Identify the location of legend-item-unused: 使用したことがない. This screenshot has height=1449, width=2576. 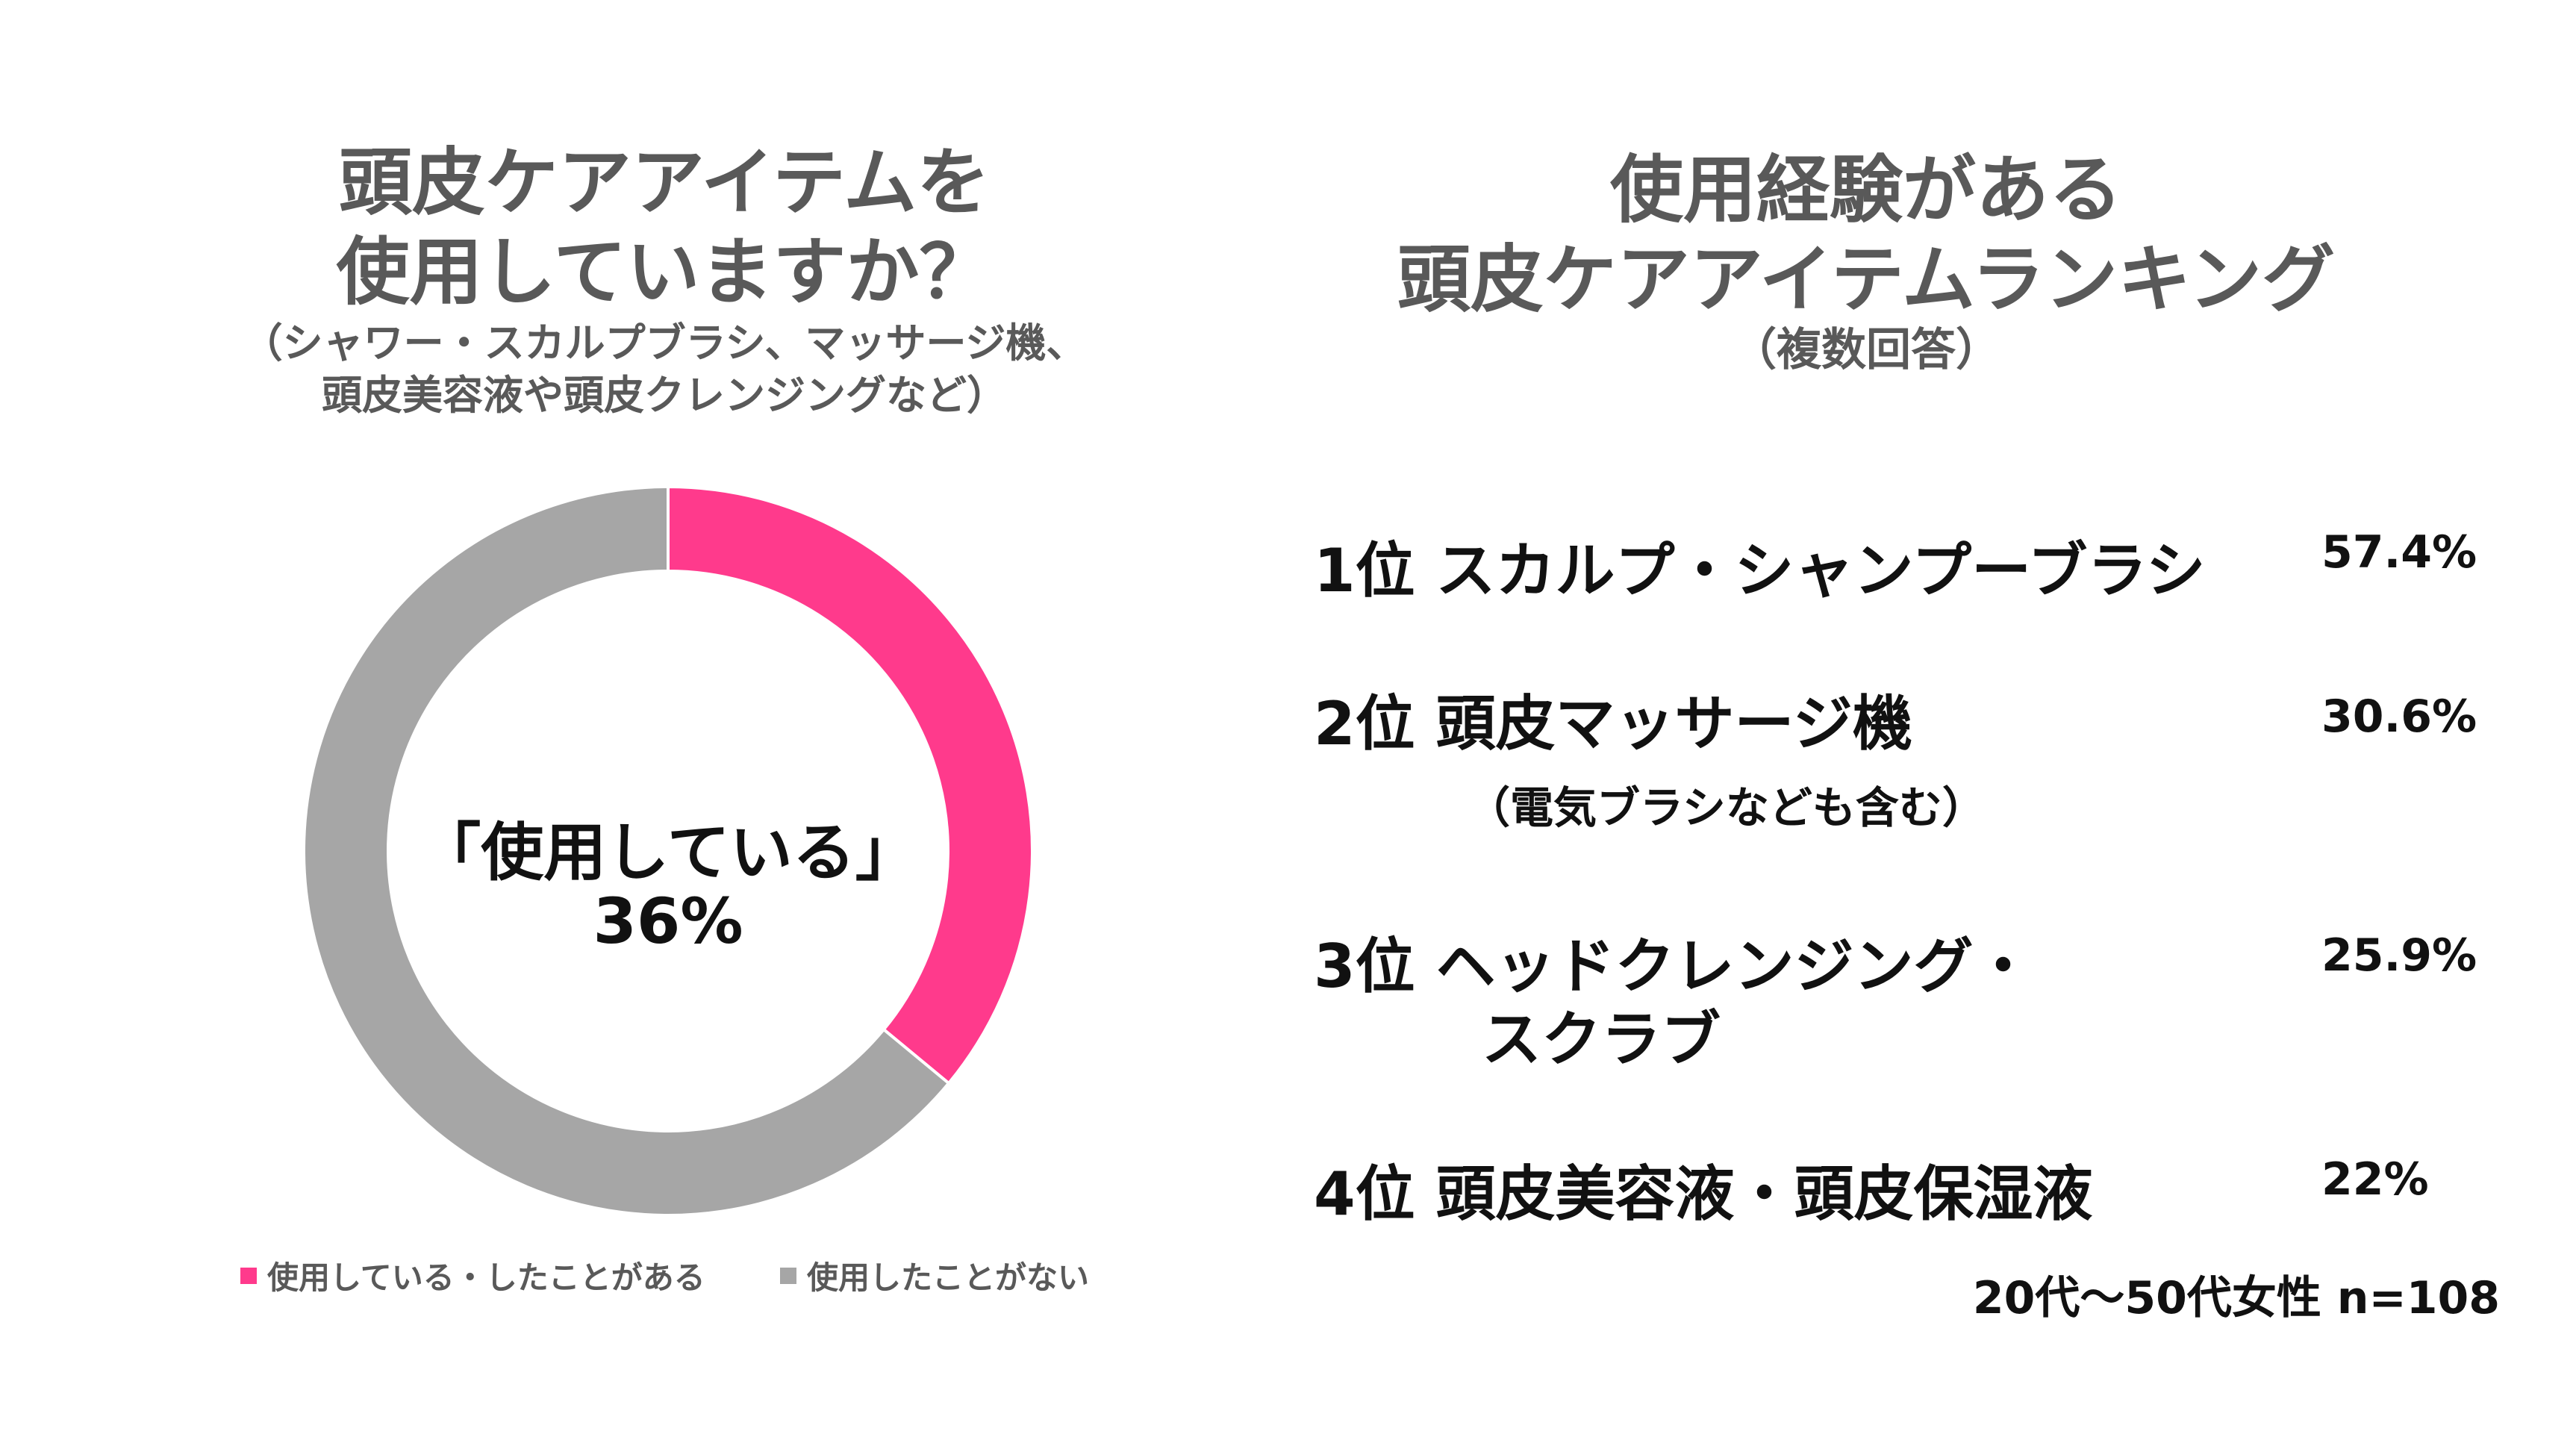
(934, 1275).